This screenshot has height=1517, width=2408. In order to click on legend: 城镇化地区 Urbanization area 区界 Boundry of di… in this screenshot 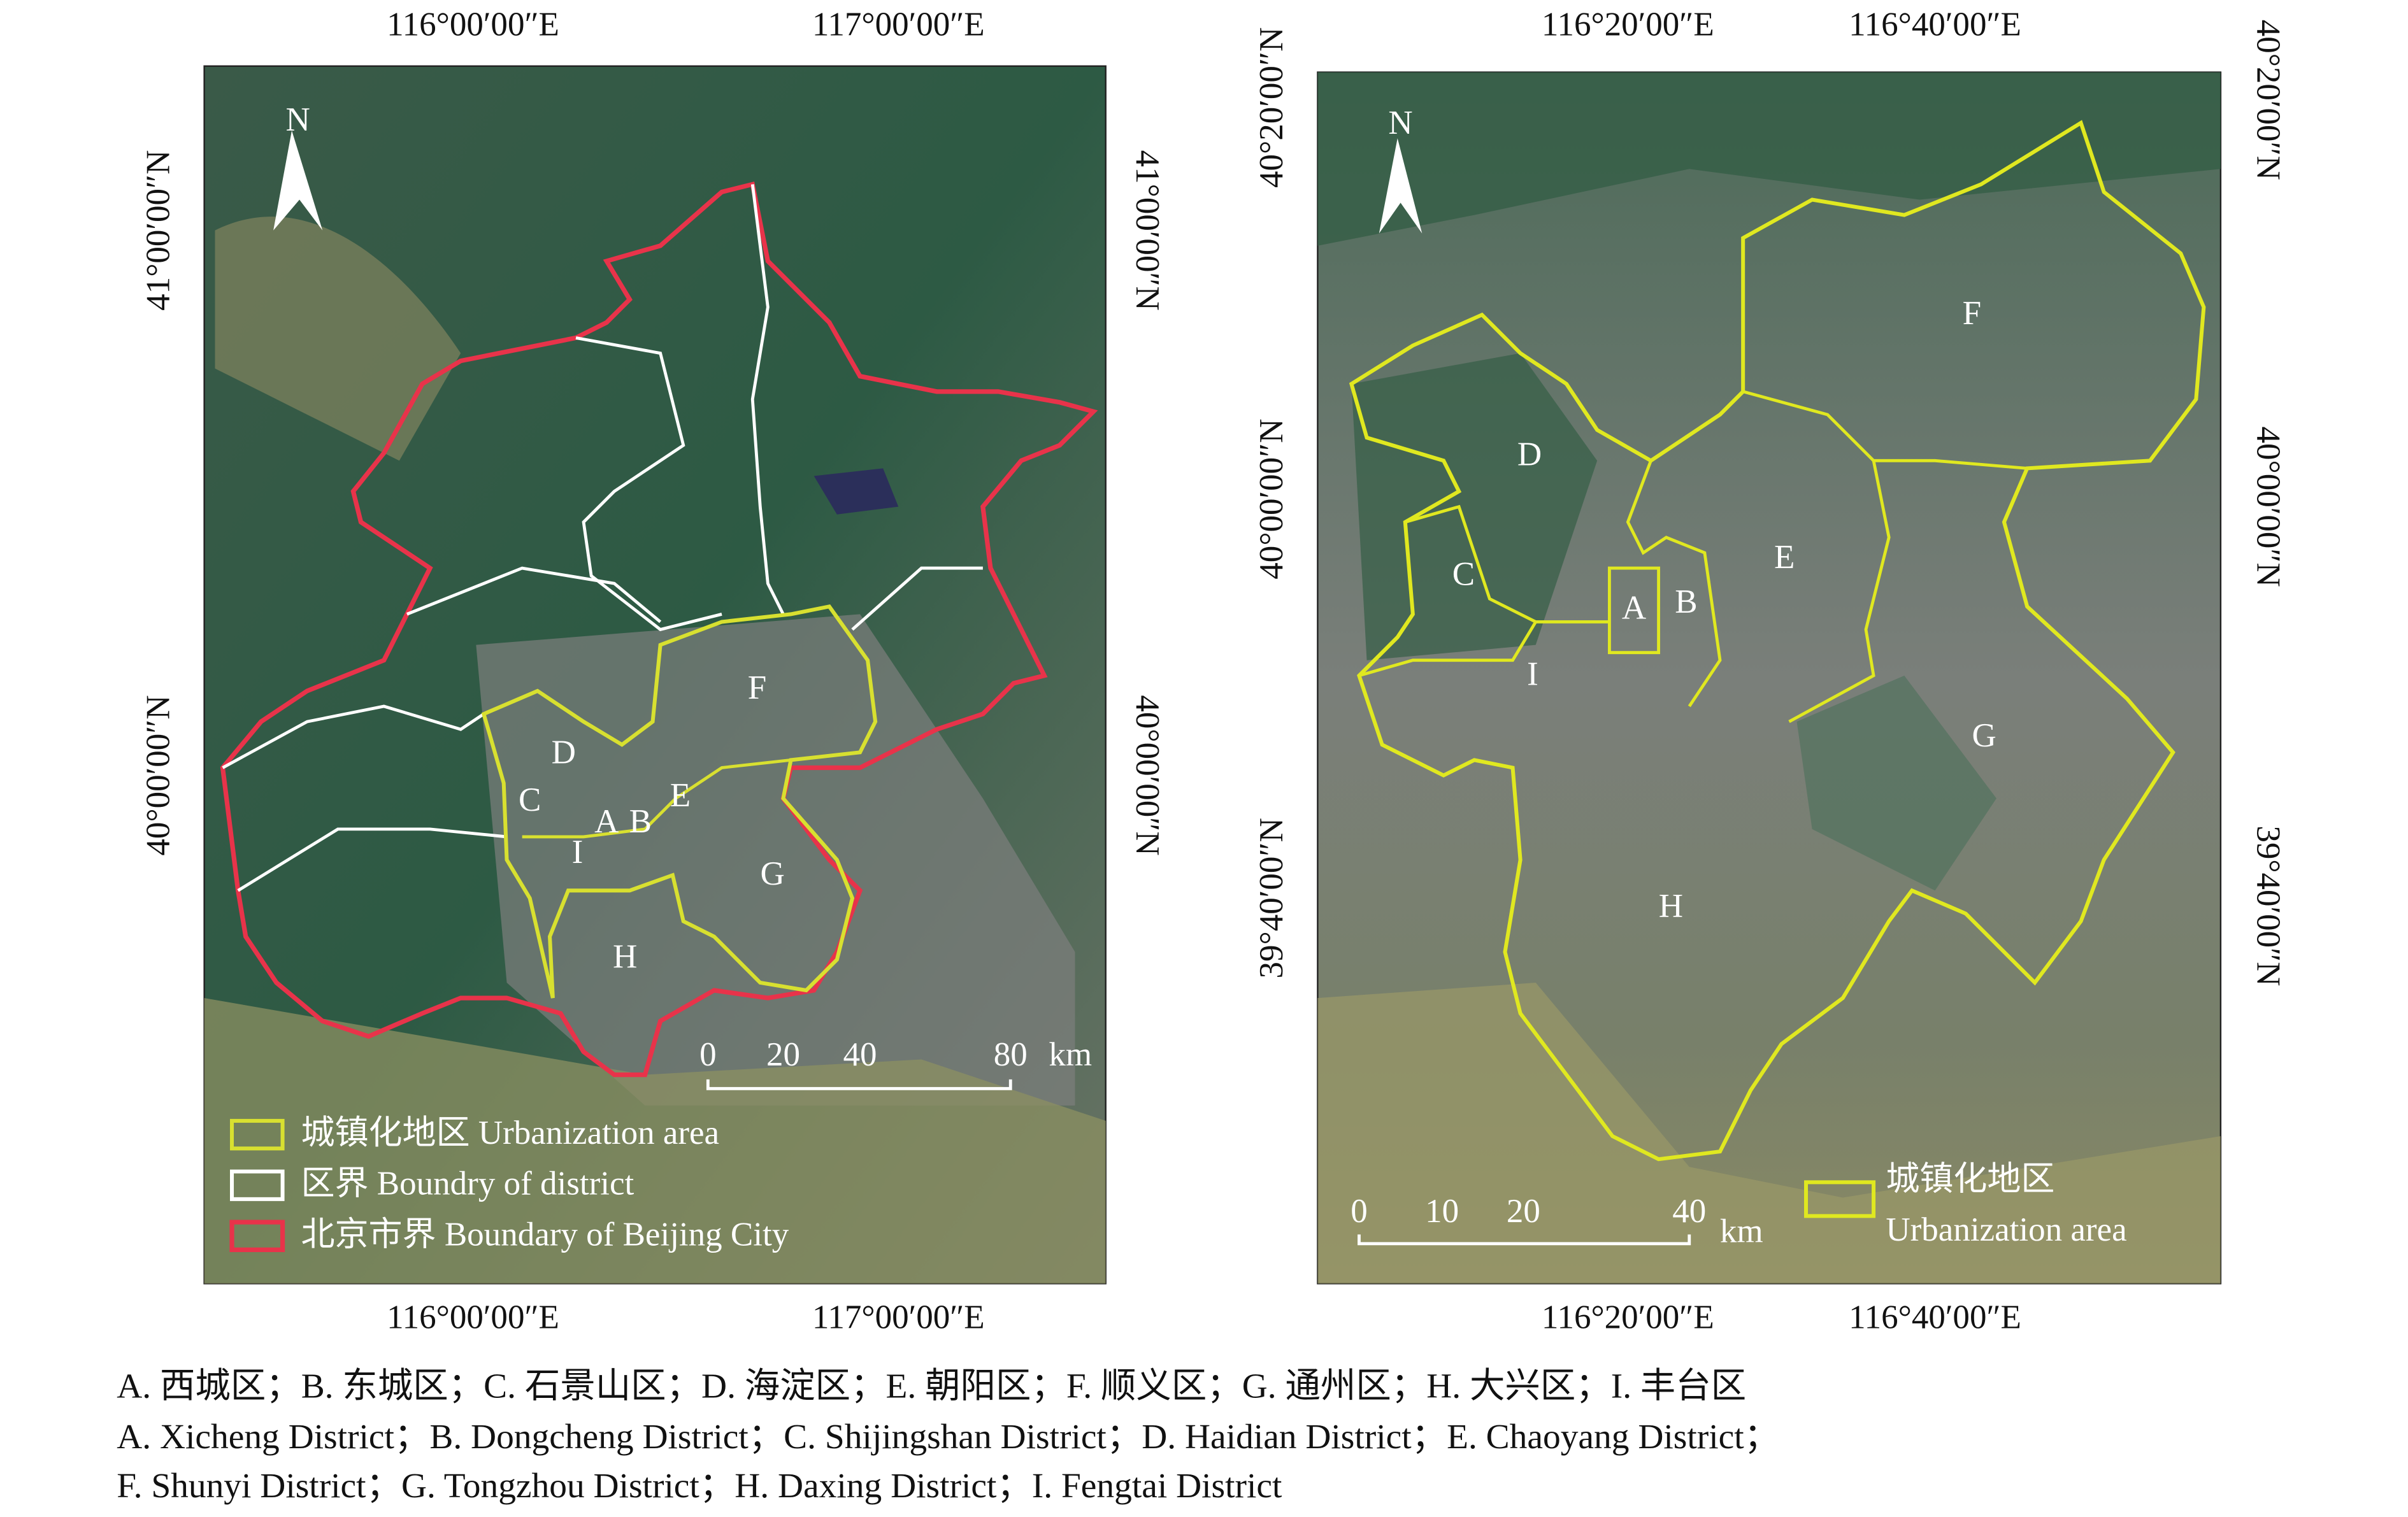, I will do `click(509, 1184)`.